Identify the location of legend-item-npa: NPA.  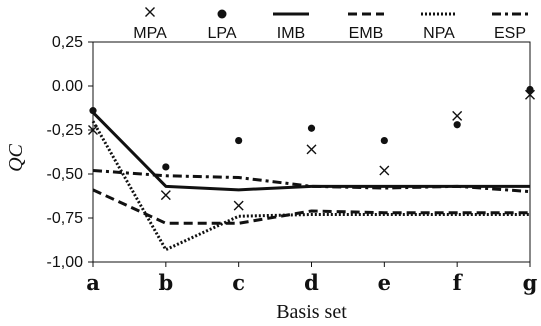
(439, 27).